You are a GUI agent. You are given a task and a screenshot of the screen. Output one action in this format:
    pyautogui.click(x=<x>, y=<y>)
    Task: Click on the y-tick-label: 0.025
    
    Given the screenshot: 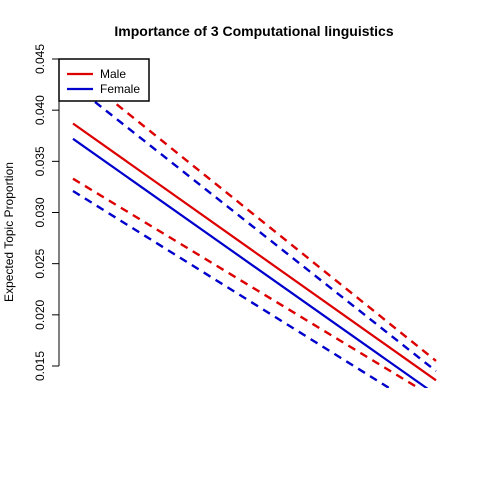 What is the action you would take?
    pyautogui.click(x=40, y=263)
    